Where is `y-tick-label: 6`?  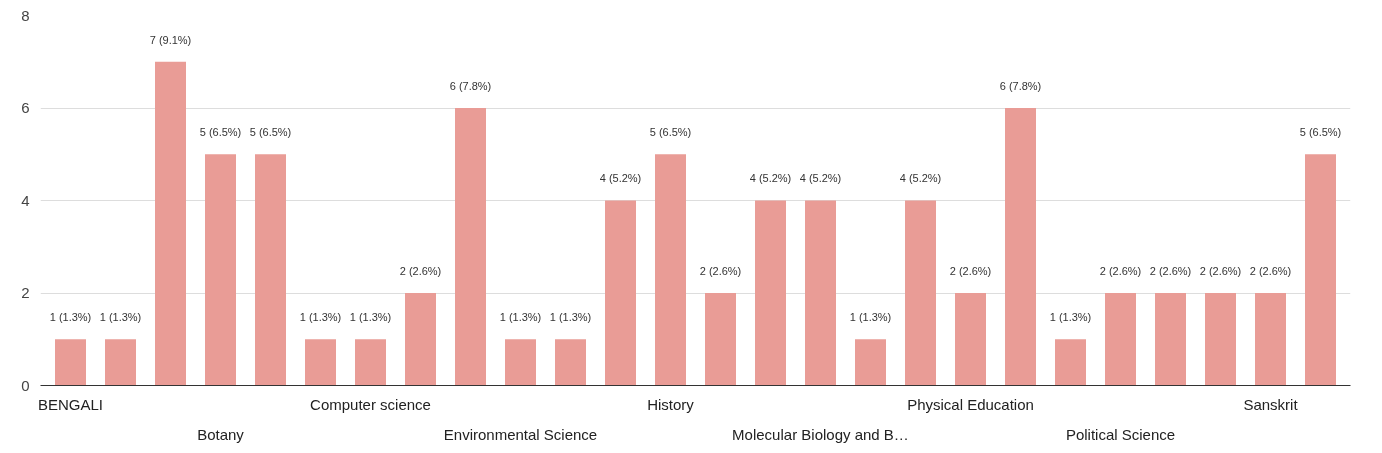 y-tick-label: 6 is located at coordinates (25, 107).